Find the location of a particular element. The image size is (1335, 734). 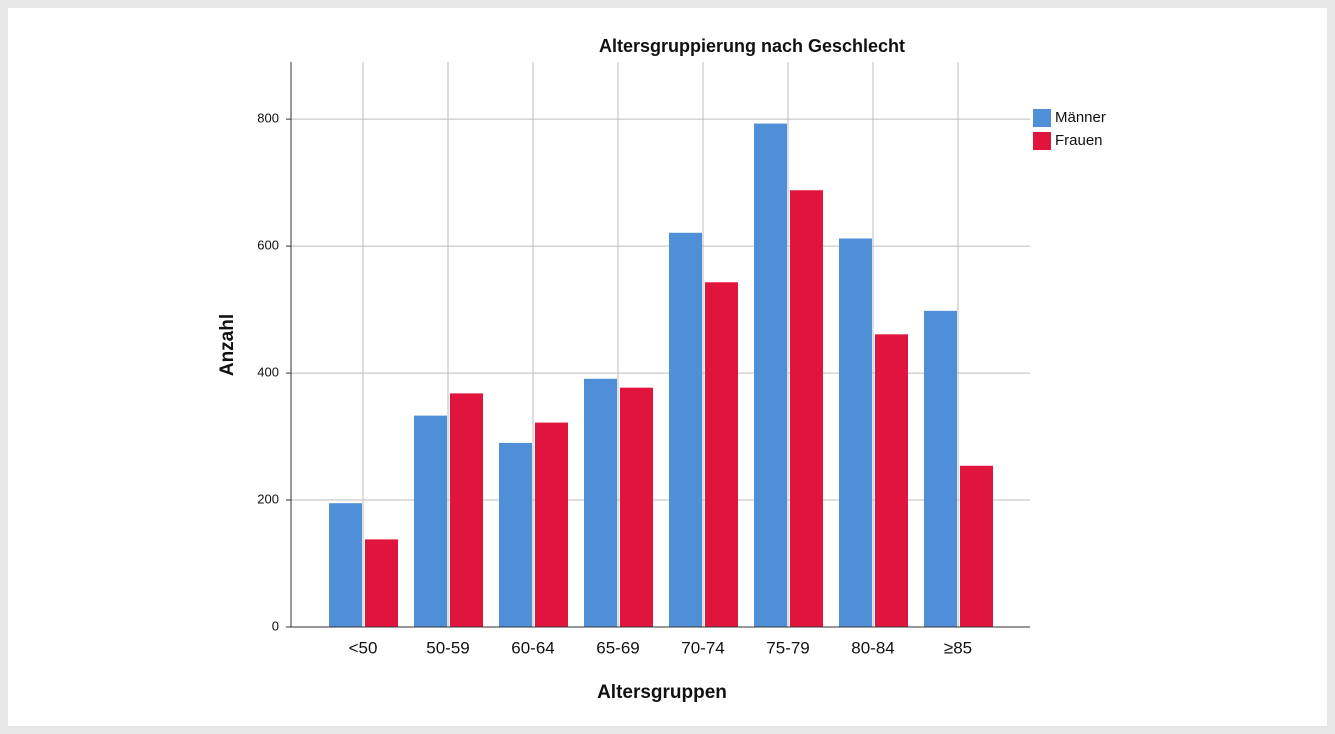

x-tick-label: 70-74 is located at coordinates (702, 647).